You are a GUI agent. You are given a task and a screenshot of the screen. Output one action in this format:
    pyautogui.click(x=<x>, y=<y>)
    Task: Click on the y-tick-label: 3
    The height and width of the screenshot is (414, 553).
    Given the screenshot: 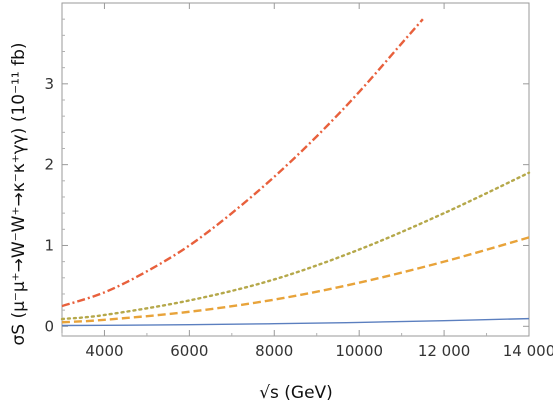 What is the action you would take?
    pyautogui.click(x=49, y=84)
    